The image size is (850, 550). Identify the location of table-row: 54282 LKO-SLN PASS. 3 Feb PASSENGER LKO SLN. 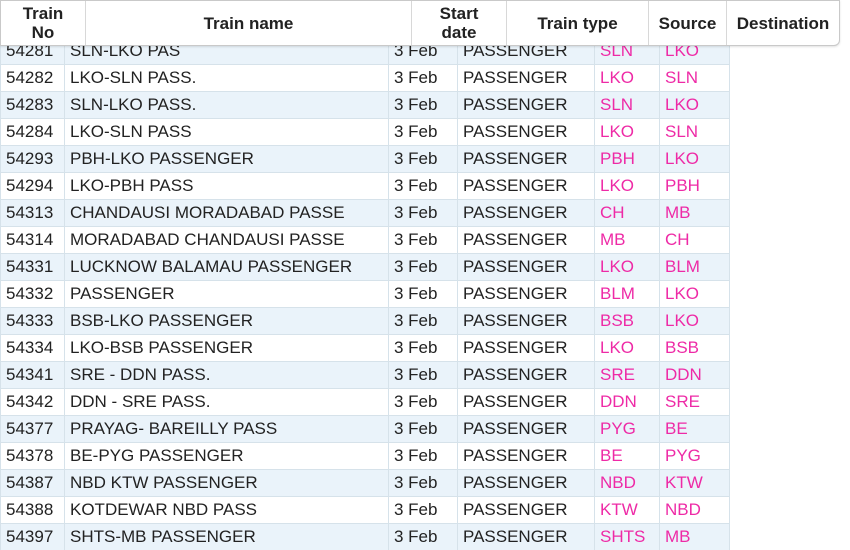
(365, 78).